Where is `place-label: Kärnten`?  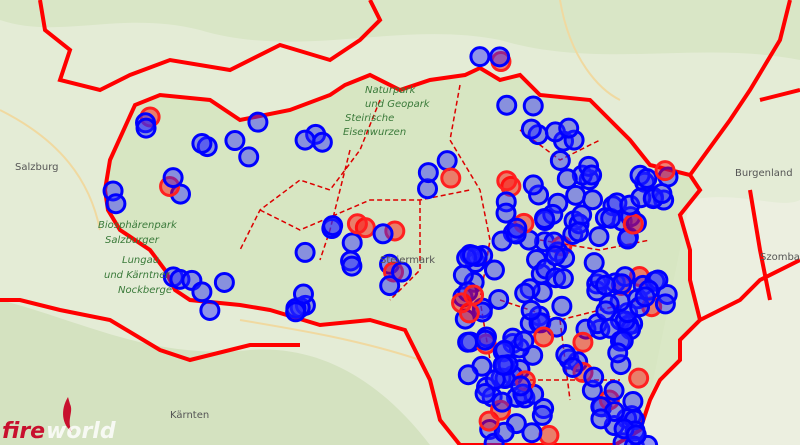
place-label: Kärnten is located at coordinates (189, 415).